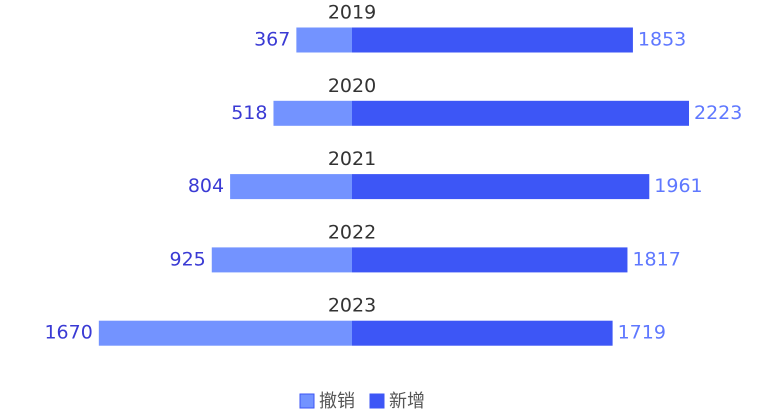  I want to click on value-label: 2223, so click(718, 113).